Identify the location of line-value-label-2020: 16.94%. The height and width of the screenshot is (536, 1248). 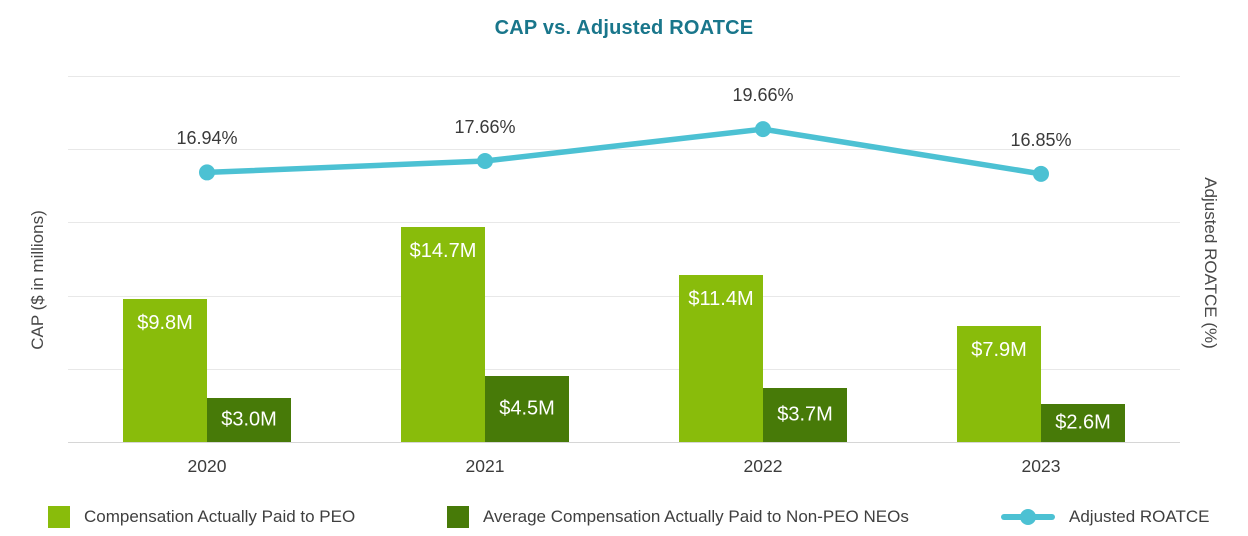
(207, 138).